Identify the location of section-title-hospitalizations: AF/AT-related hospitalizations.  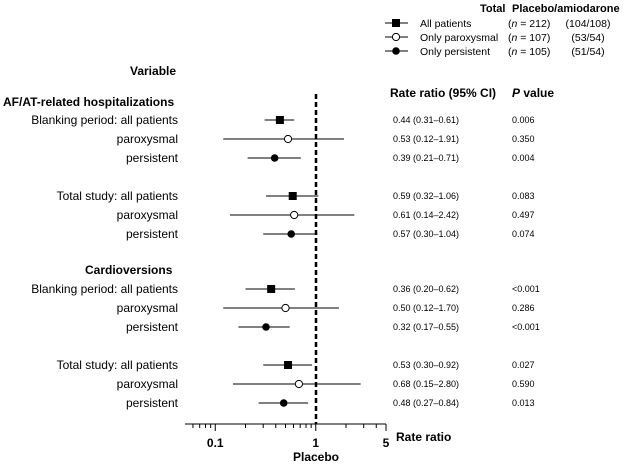
(88, 102).